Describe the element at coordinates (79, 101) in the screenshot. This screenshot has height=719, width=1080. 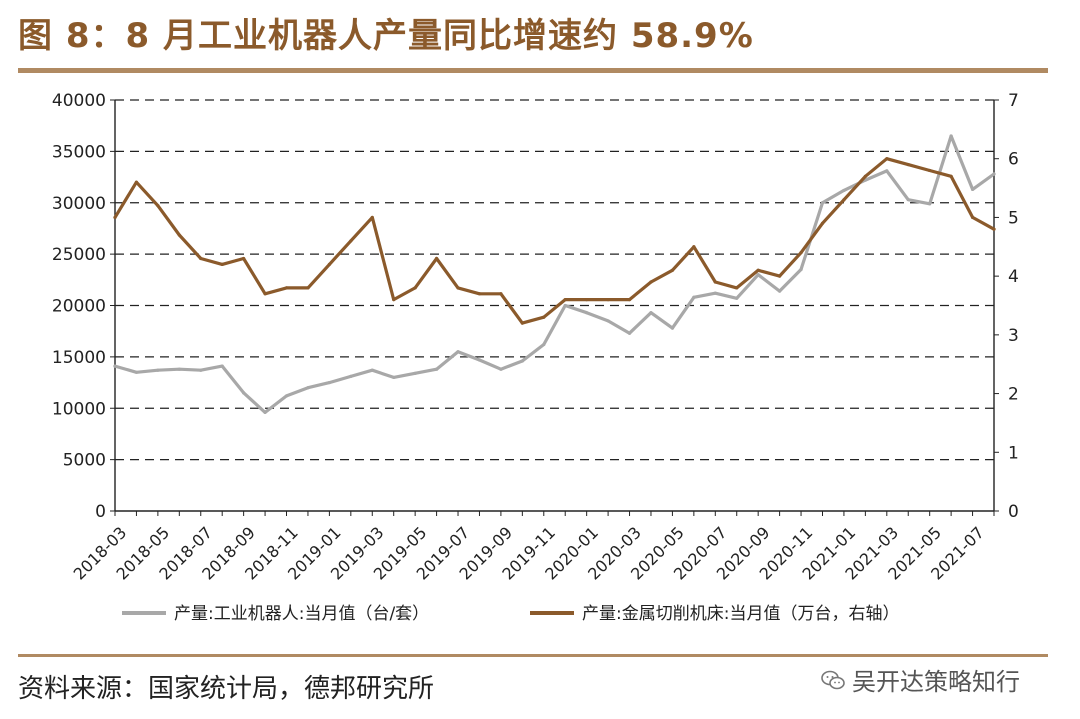
I see `y-left-tick-label: 40000` at that location.